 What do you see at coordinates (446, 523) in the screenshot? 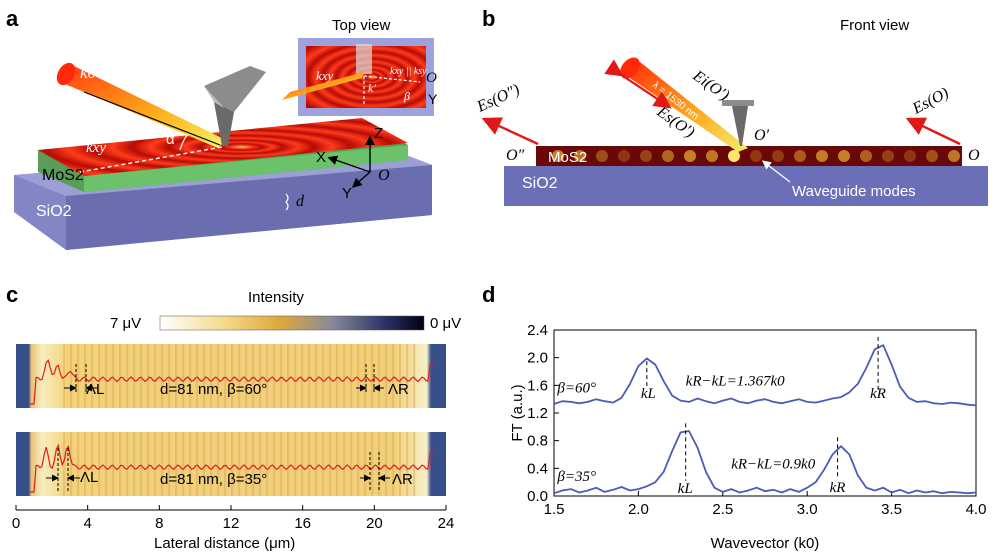
I see `panel-c-tick-label: 24` at bounding box center [446, 523].